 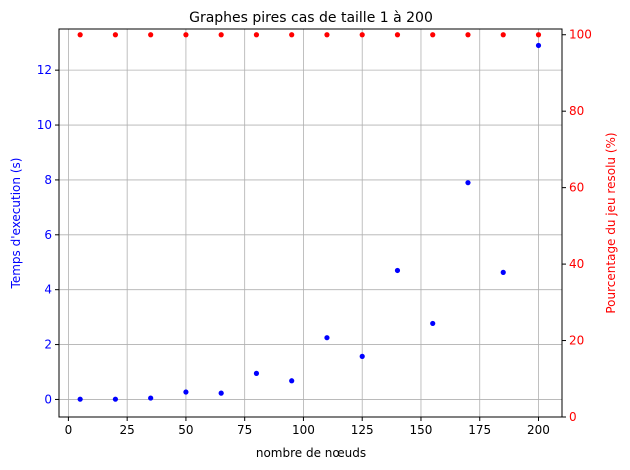 What do you see at coordinates (611, 222) in the screenshot?
I see `y-axis-right-title: Pourcentage du jeu resolu (%)` at bounding box center [611, 222].